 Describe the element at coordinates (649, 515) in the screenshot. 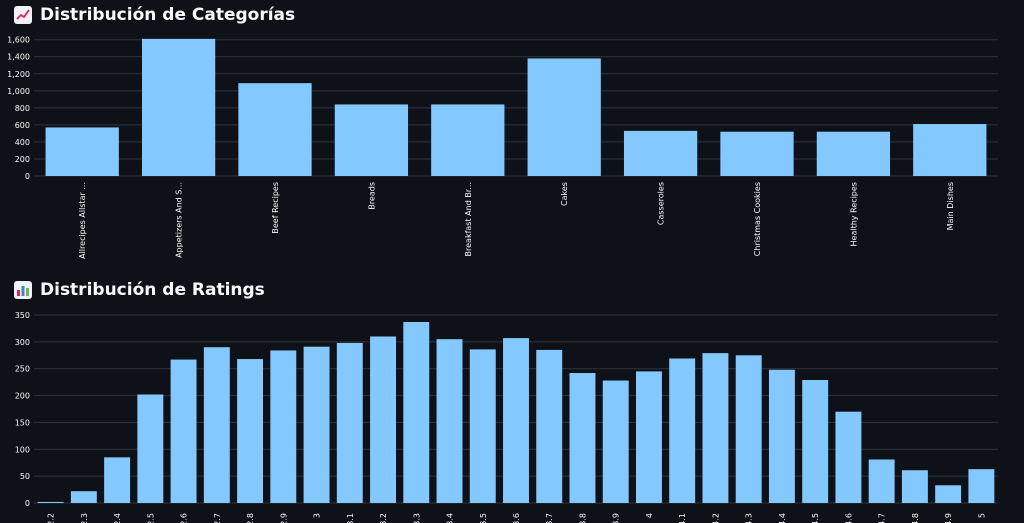

I see `x-tick-label: 4` at that location.